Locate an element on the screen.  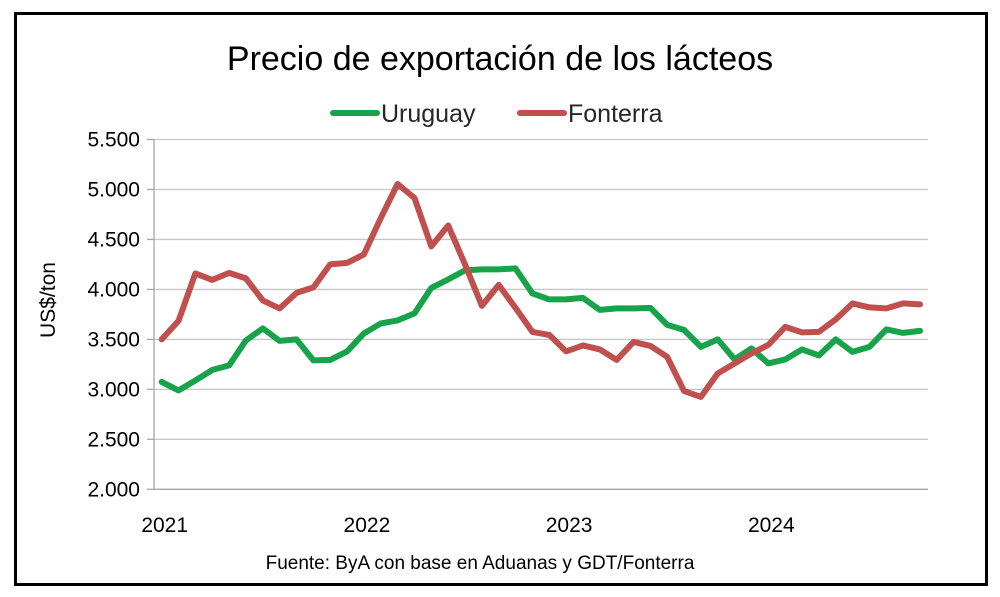
y-tick-label: 2.500 is located at coordinates (113, 439).